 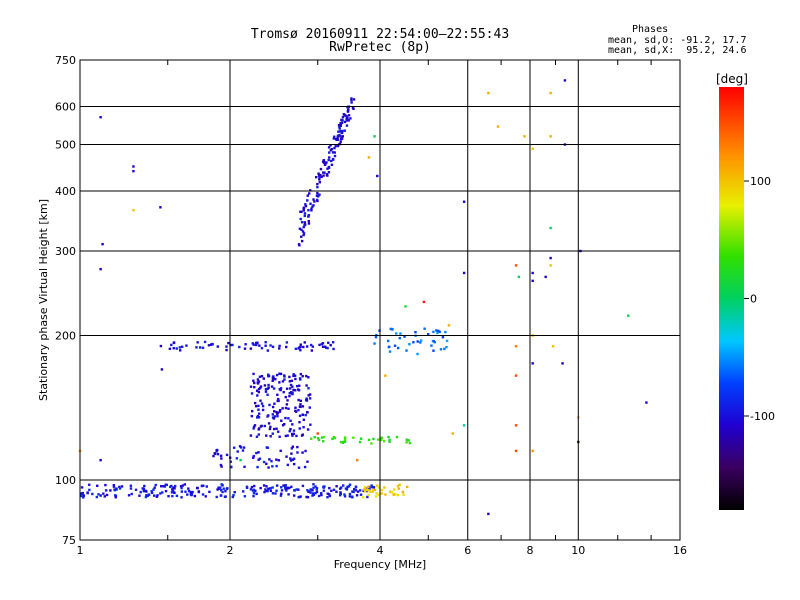 What do you see at coordinates (65, 300) in the screenshot?
I see `y-axis: 75 100 200 300 400 500 600 750` at bounding box center [65, 300].